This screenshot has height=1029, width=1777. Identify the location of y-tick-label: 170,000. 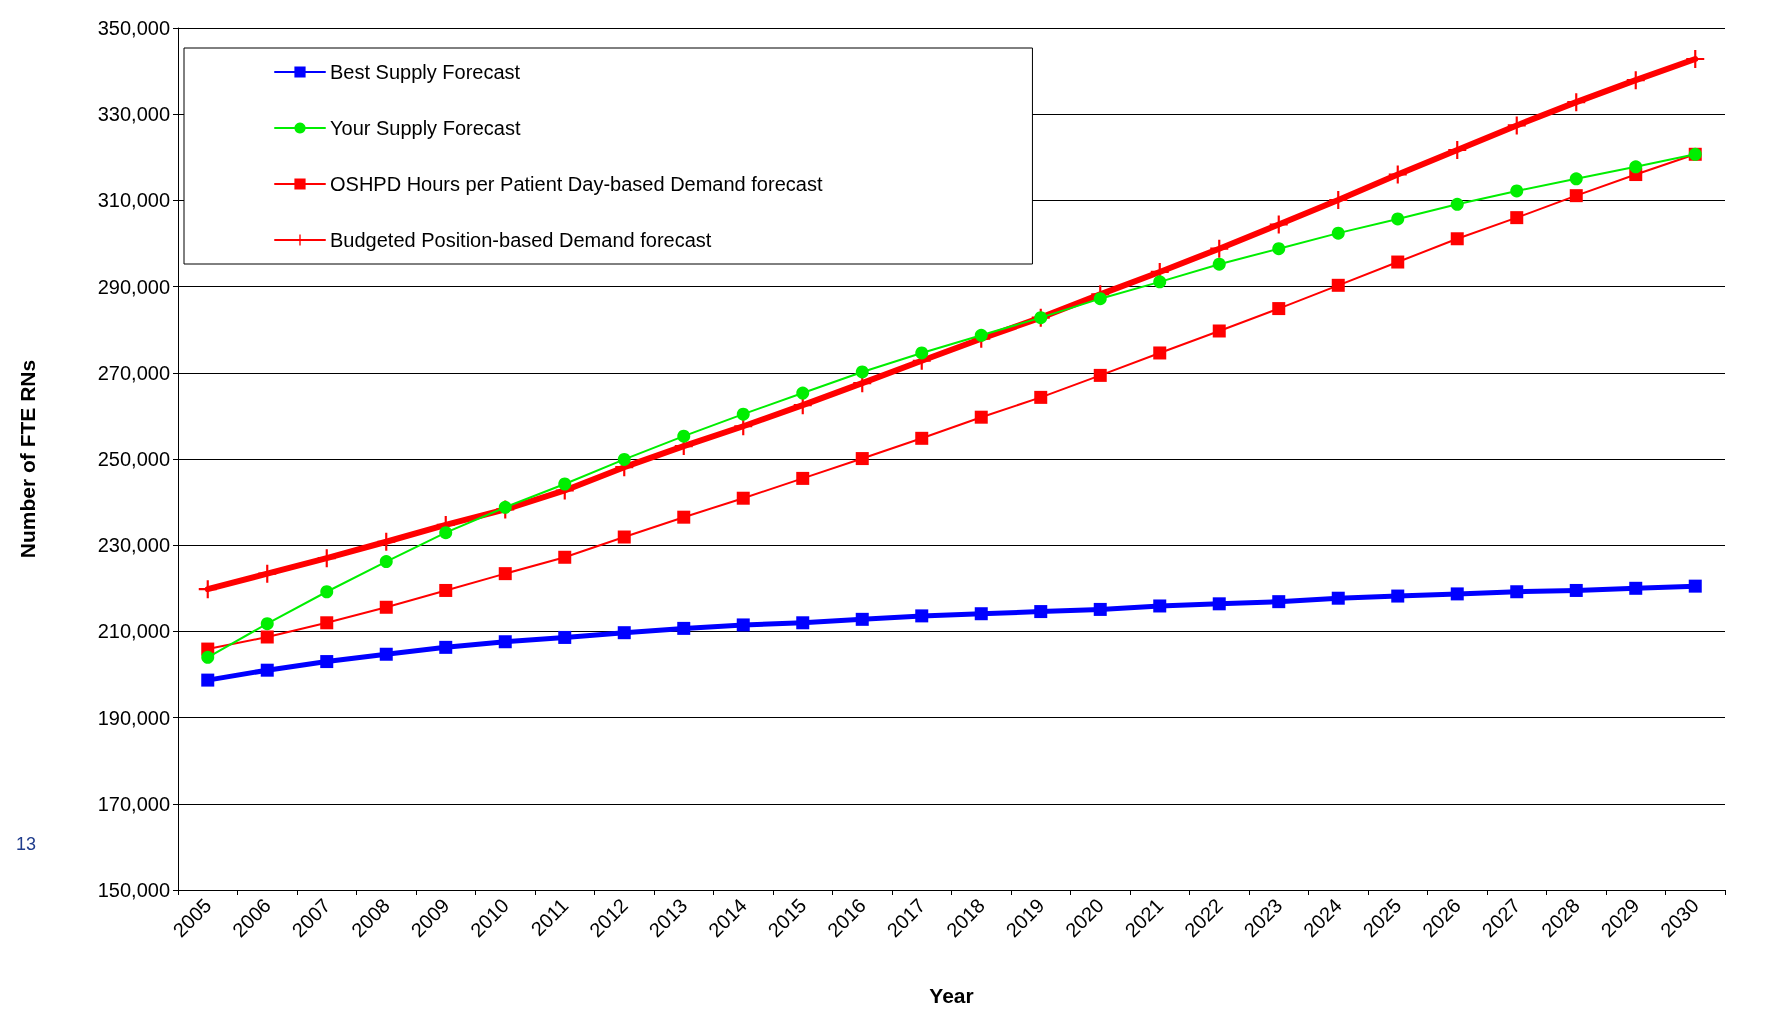
(133, 803).